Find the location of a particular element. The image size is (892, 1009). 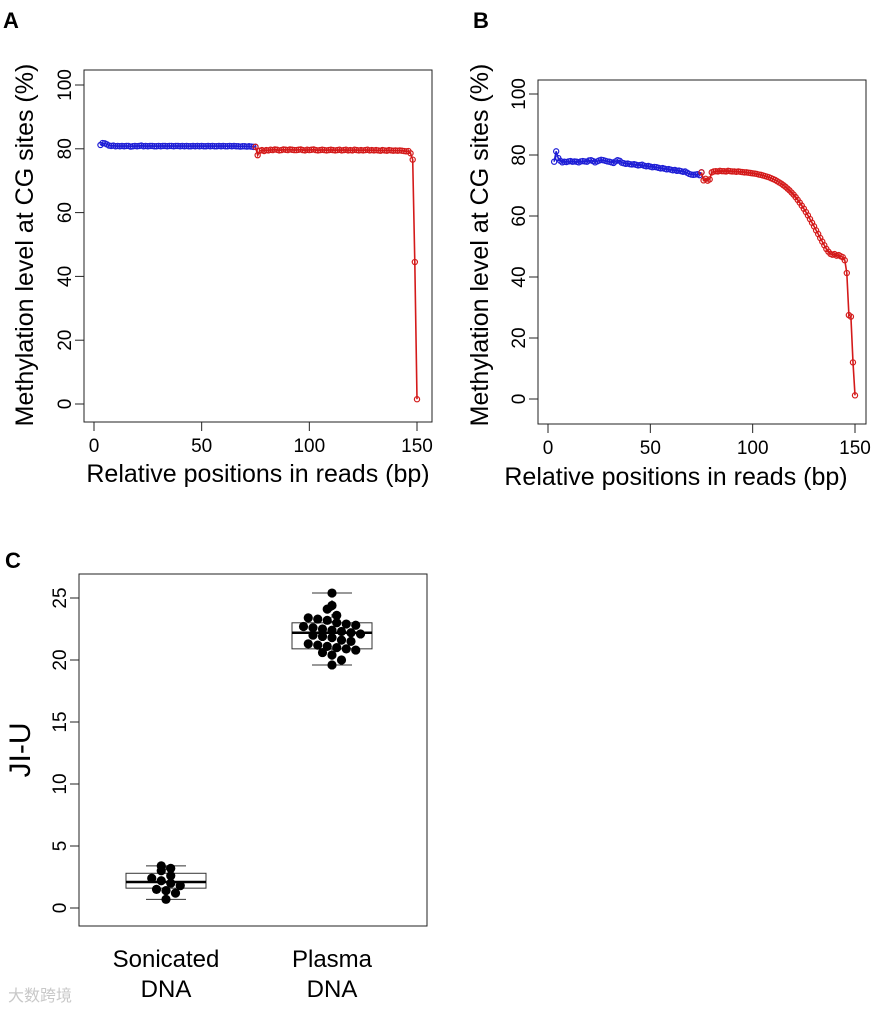

y-axis-title-a: Methylation level at CG sites (%) is located at coordinates (25, 245).